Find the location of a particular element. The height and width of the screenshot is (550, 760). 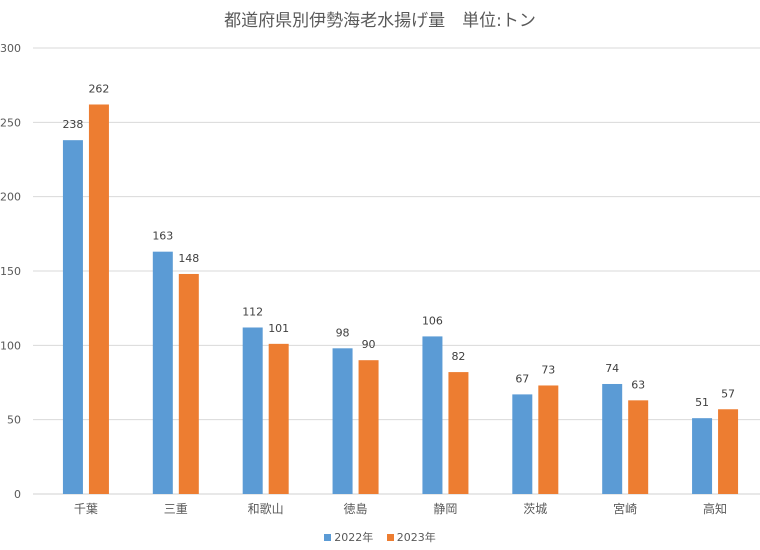

y-tick-label: 100 is located at coordinates (10, 345).